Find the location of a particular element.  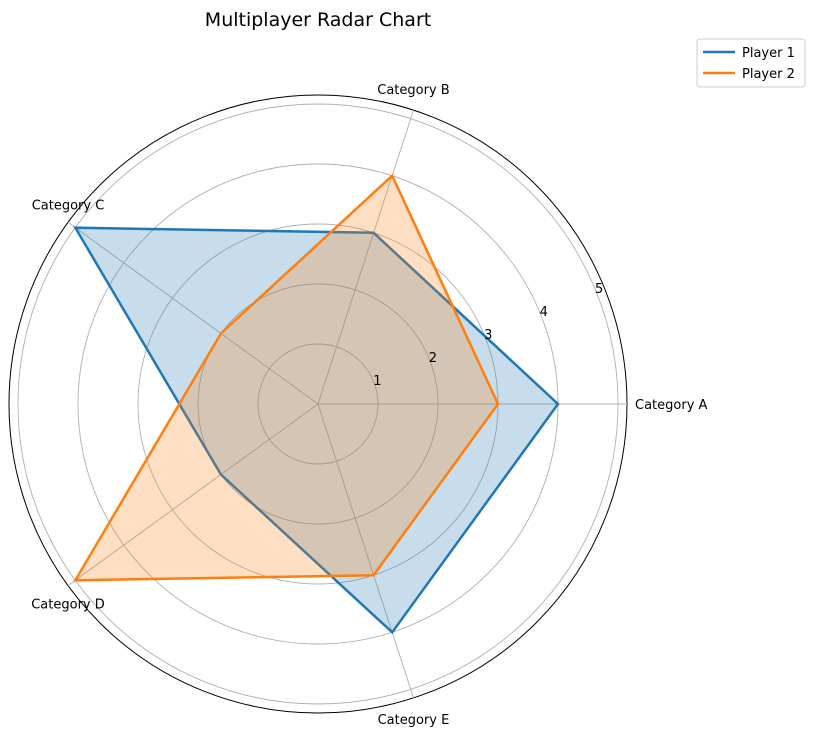

radial-tick-label: 3 is located at coordinates (488, 335).